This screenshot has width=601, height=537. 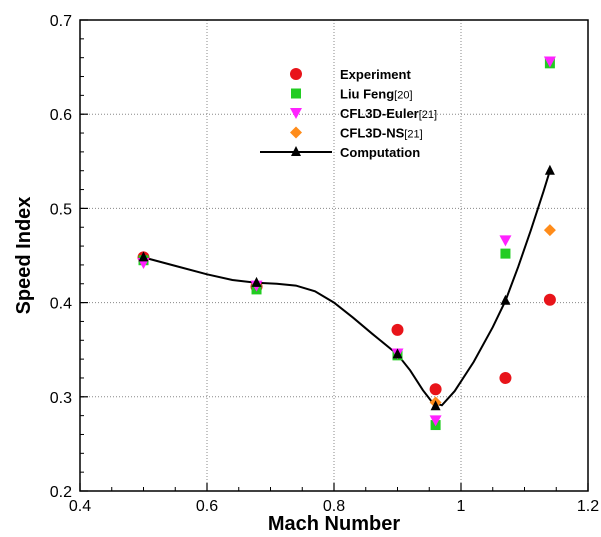 What do you see at coordinates (61, 21) in the screenshot?
I see `y-tick-label: 0.7` at bounding box center [61, 21].